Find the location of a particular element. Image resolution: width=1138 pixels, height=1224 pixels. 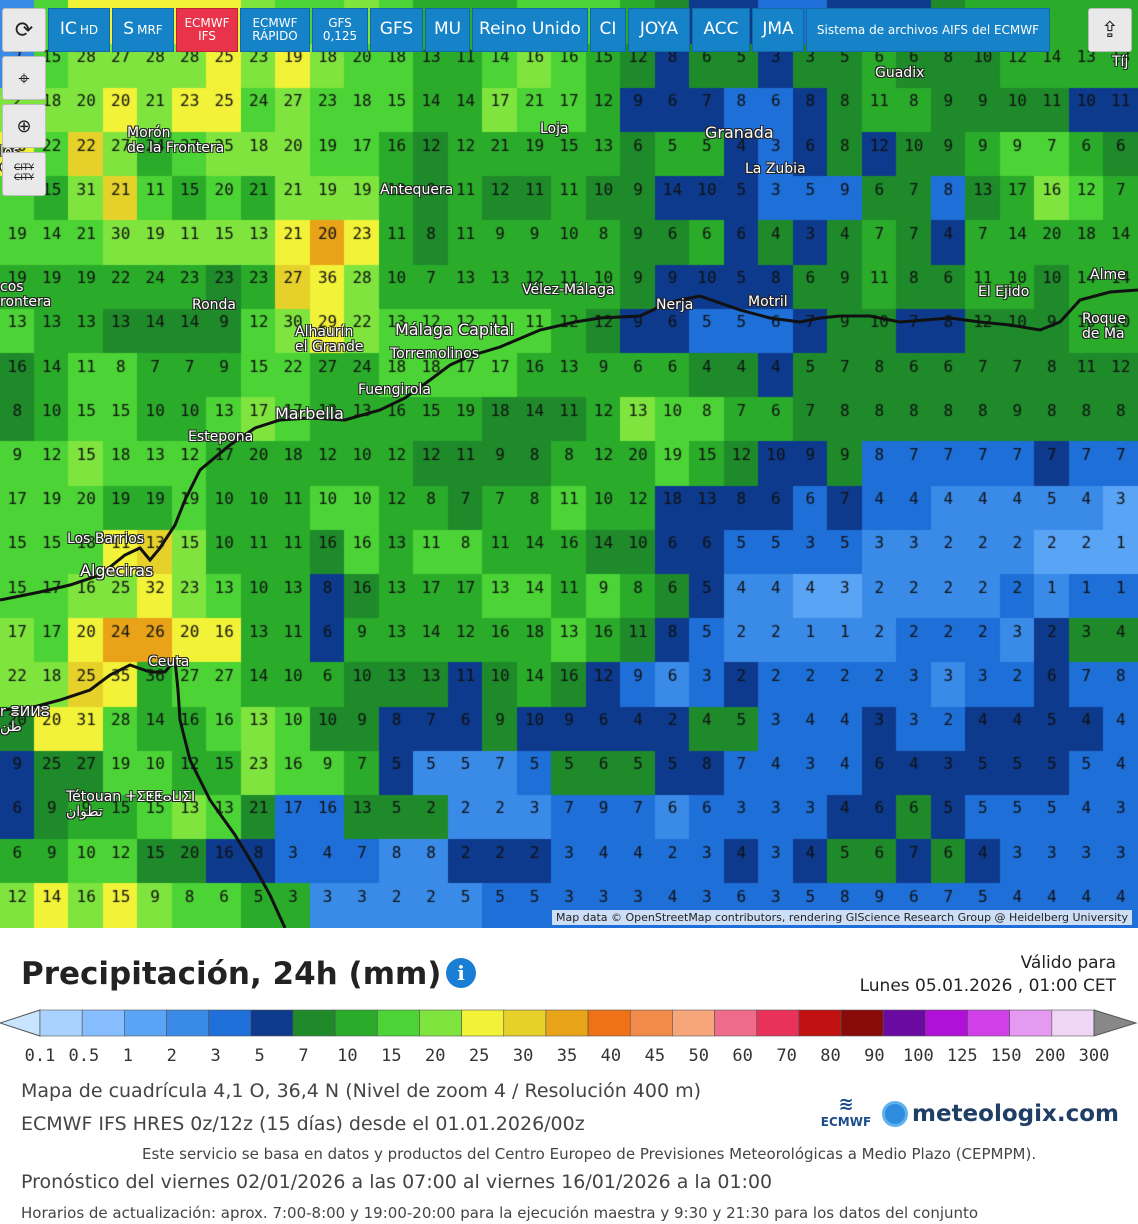

model-button-label: Reino Unido is located at coordinates (530, 29).